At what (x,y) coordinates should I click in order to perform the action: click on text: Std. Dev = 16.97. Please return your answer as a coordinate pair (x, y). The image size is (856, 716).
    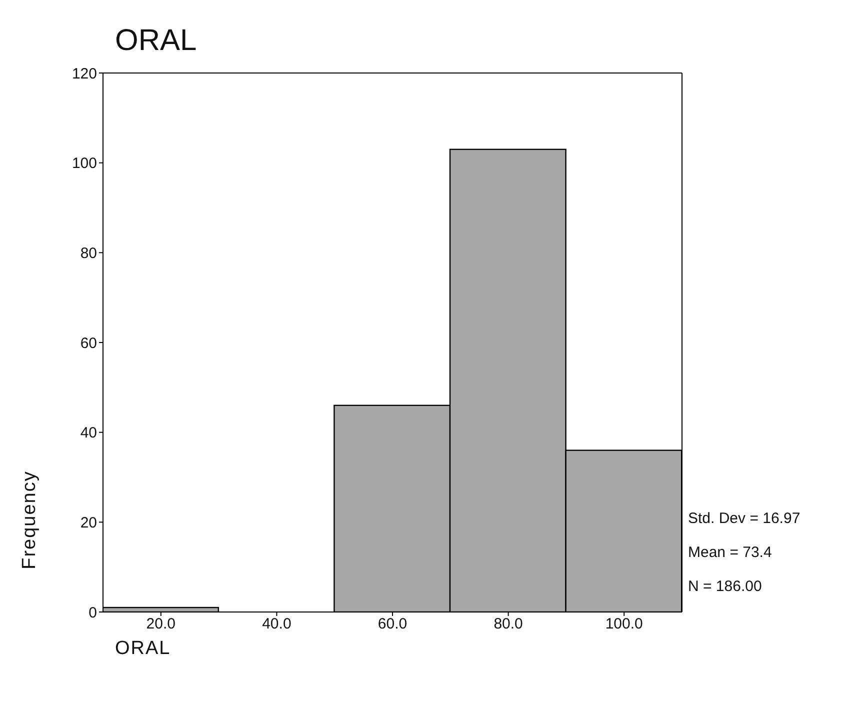
    Looking at the image, I should click on (744, 518).